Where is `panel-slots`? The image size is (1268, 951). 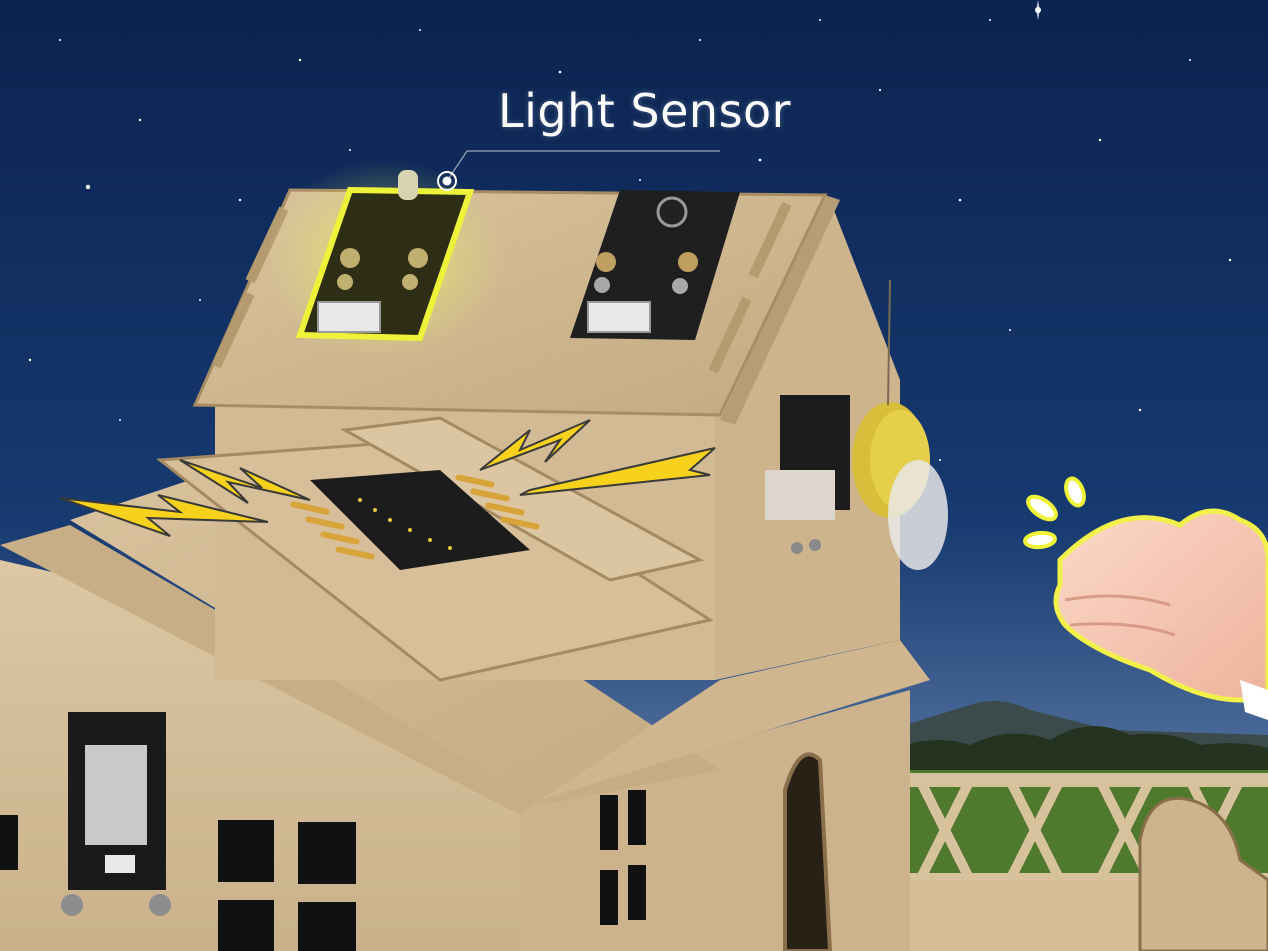
panel-slots is located at coordinates (415, 517).